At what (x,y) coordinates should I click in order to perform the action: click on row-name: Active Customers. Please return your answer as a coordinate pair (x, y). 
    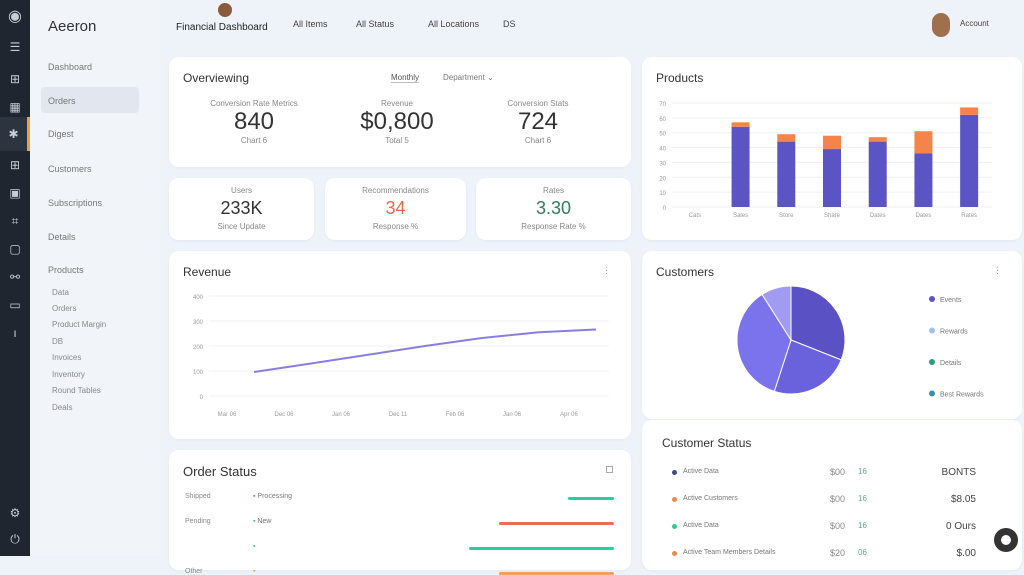
    Looking at the image, I should click on (710, 498).